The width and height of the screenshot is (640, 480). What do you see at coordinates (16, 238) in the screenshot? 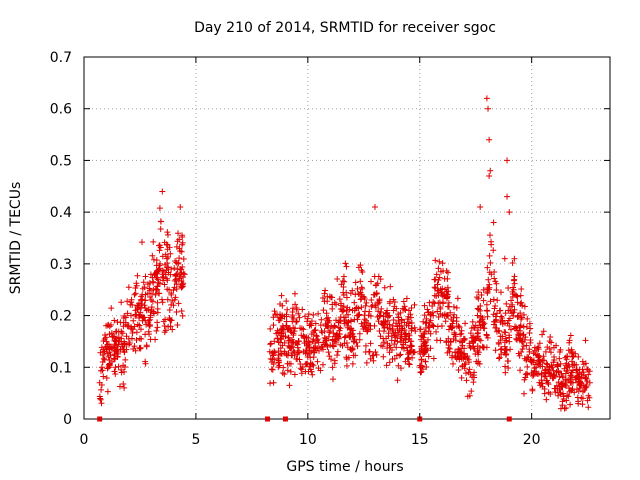
I see `y-axis-label: SRMTID / TECUs` at bounding box center [16, 238].